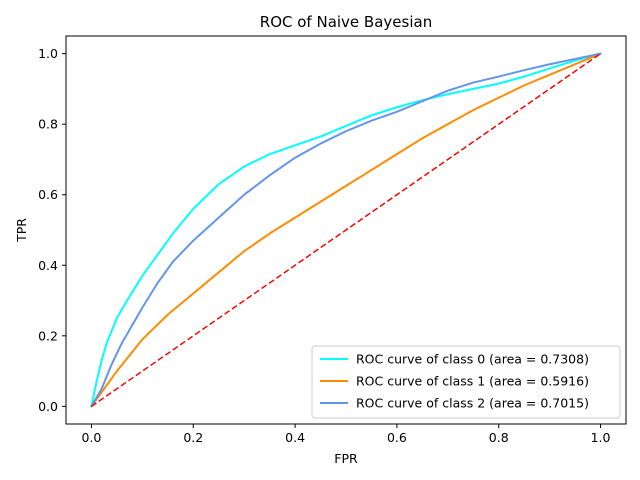 The width and height of the screenshot is (640, 480). What do you see at coordinates (193, 437) in the screenshot?
I see `x-tick-label: 0.2` at bounding box center [193, 437].